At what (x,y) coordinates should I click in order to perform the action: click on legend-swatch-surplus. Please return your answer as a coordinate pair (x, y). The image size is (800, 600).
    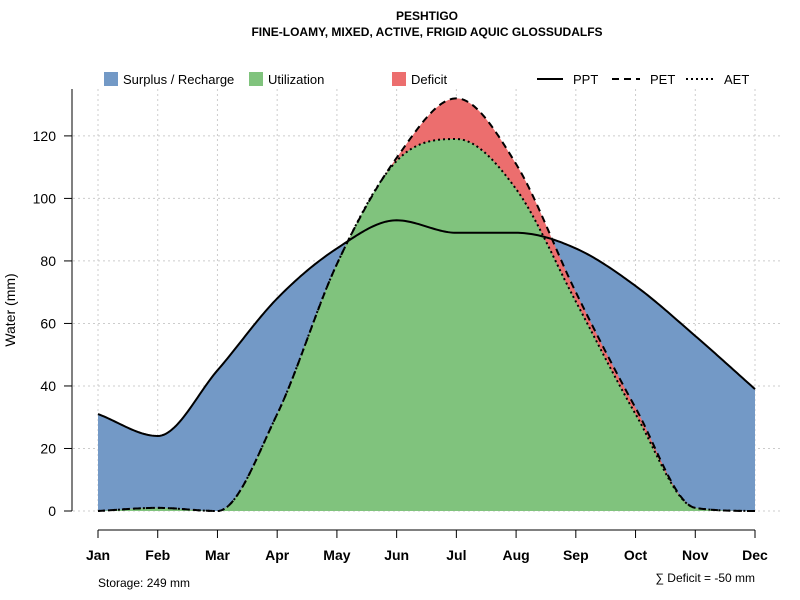
    Looking at the image, I should click on (111, 79).